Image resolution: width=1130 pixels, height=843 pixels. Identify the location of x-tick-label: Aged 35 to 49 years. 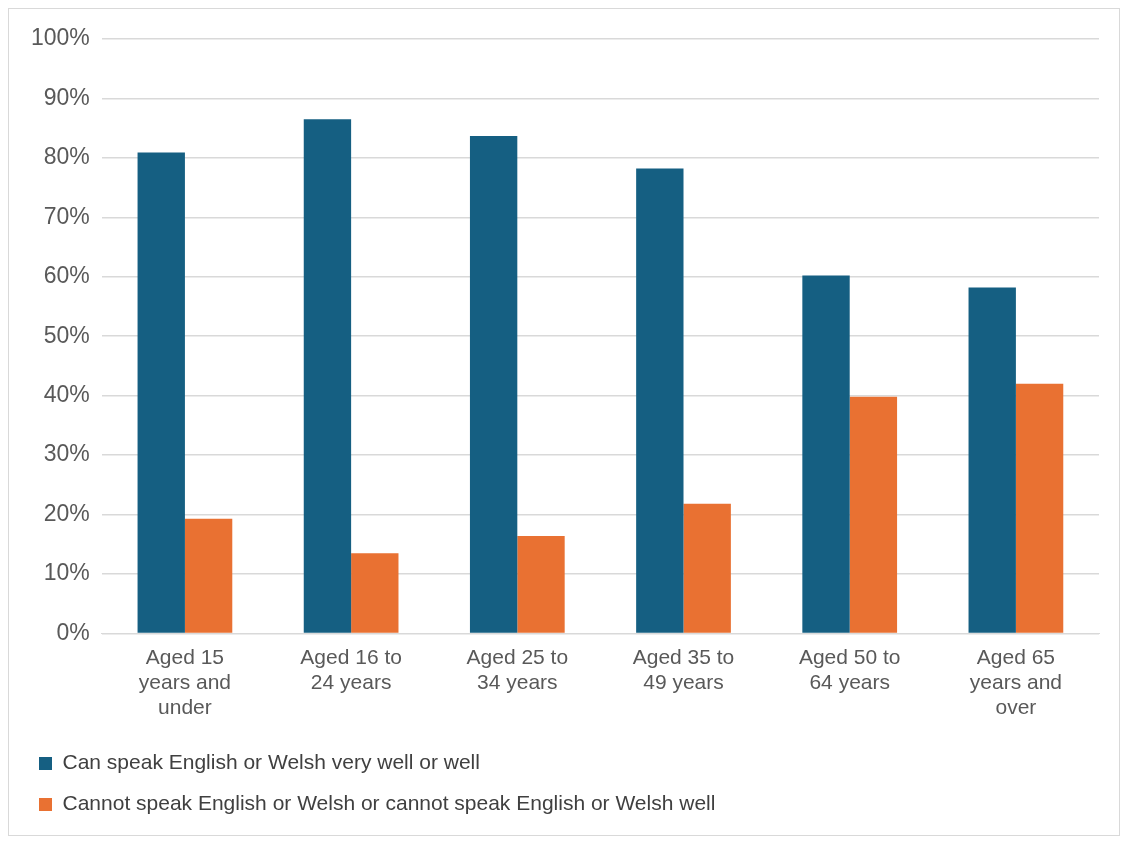
(683, 668).